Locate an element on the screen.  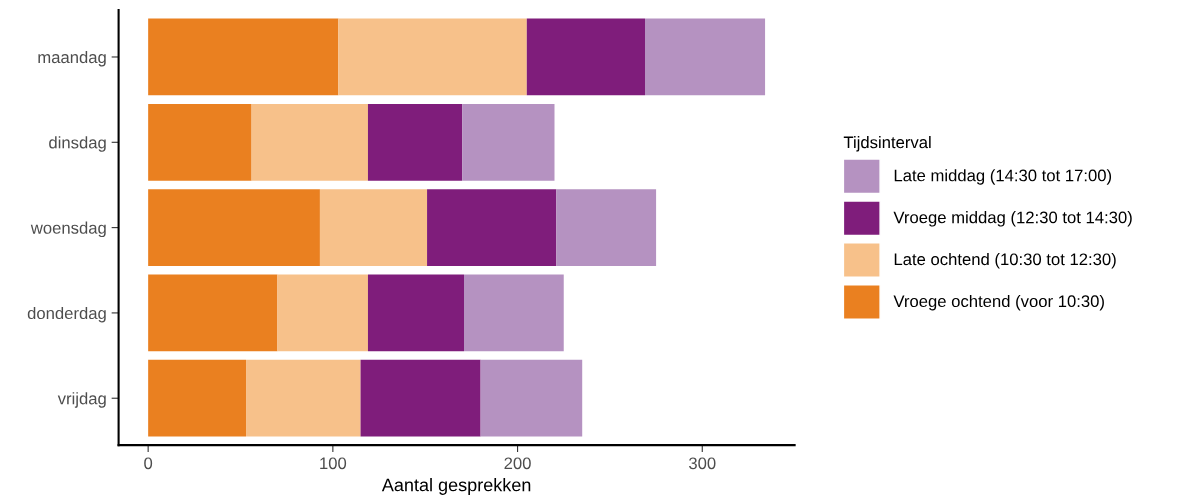
legend-label: Vroege ochtend (voor 10:30) is located at coordinates (998, 302).